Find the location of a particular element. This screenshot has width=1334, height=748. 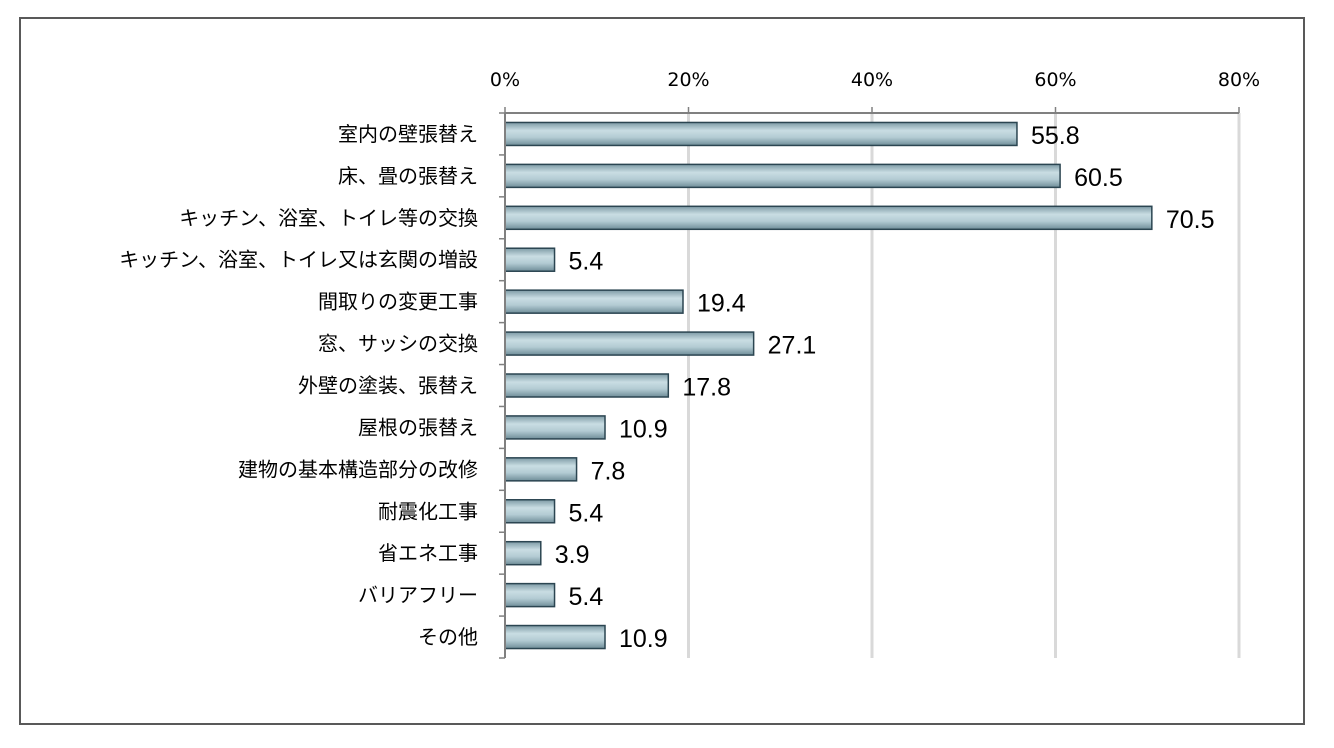

category-label: 省エネ工事 is located at coordinates (428, 553).